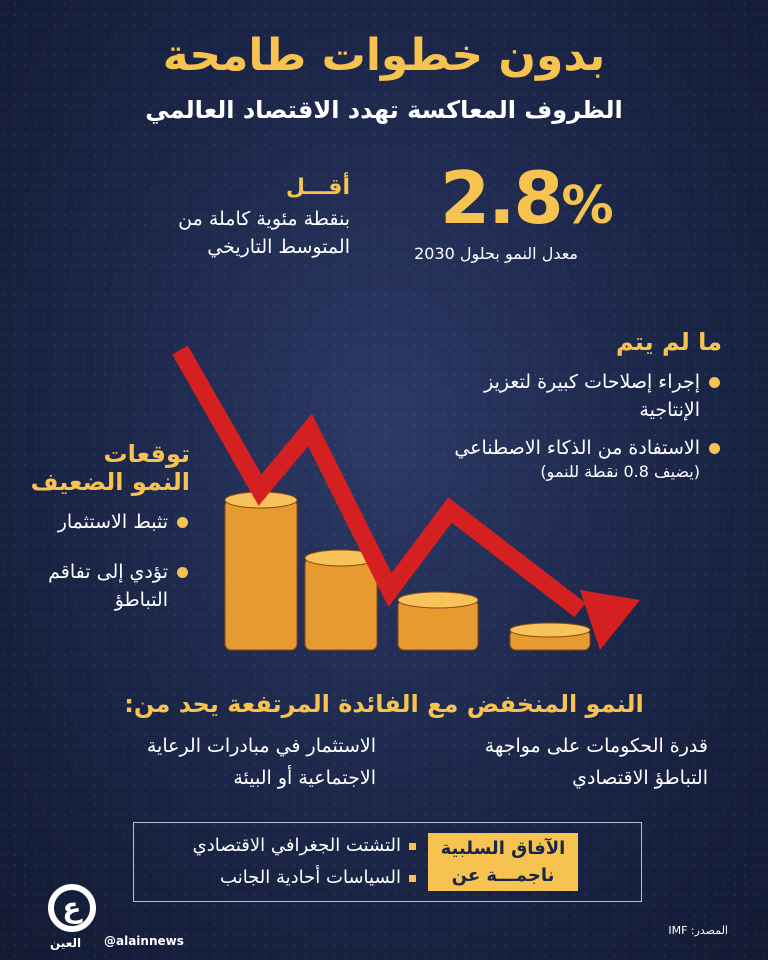 The height and width of the screenshot is (960, 768). I want to click on outlook-item: السياسات أحادية الجانب, so click(318, 877).